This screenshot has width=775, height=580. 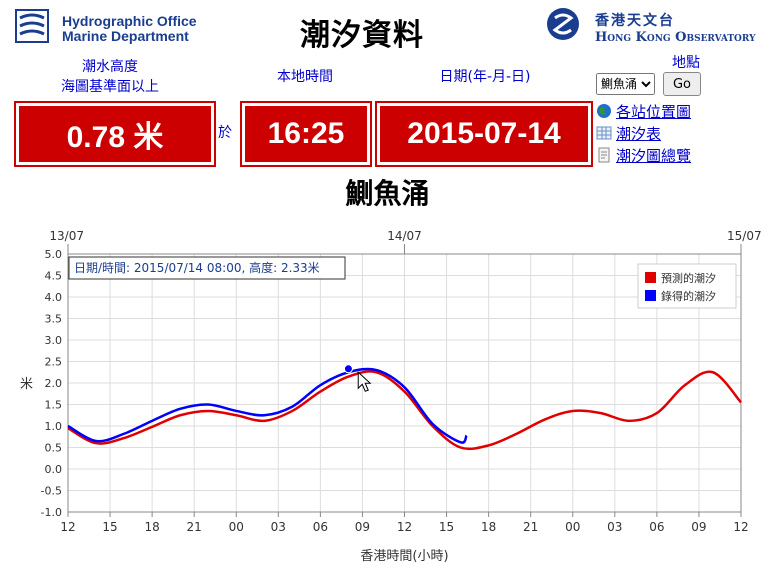 I want to click on station-map-link: 各站位置圖, so click(x=654, y=111).